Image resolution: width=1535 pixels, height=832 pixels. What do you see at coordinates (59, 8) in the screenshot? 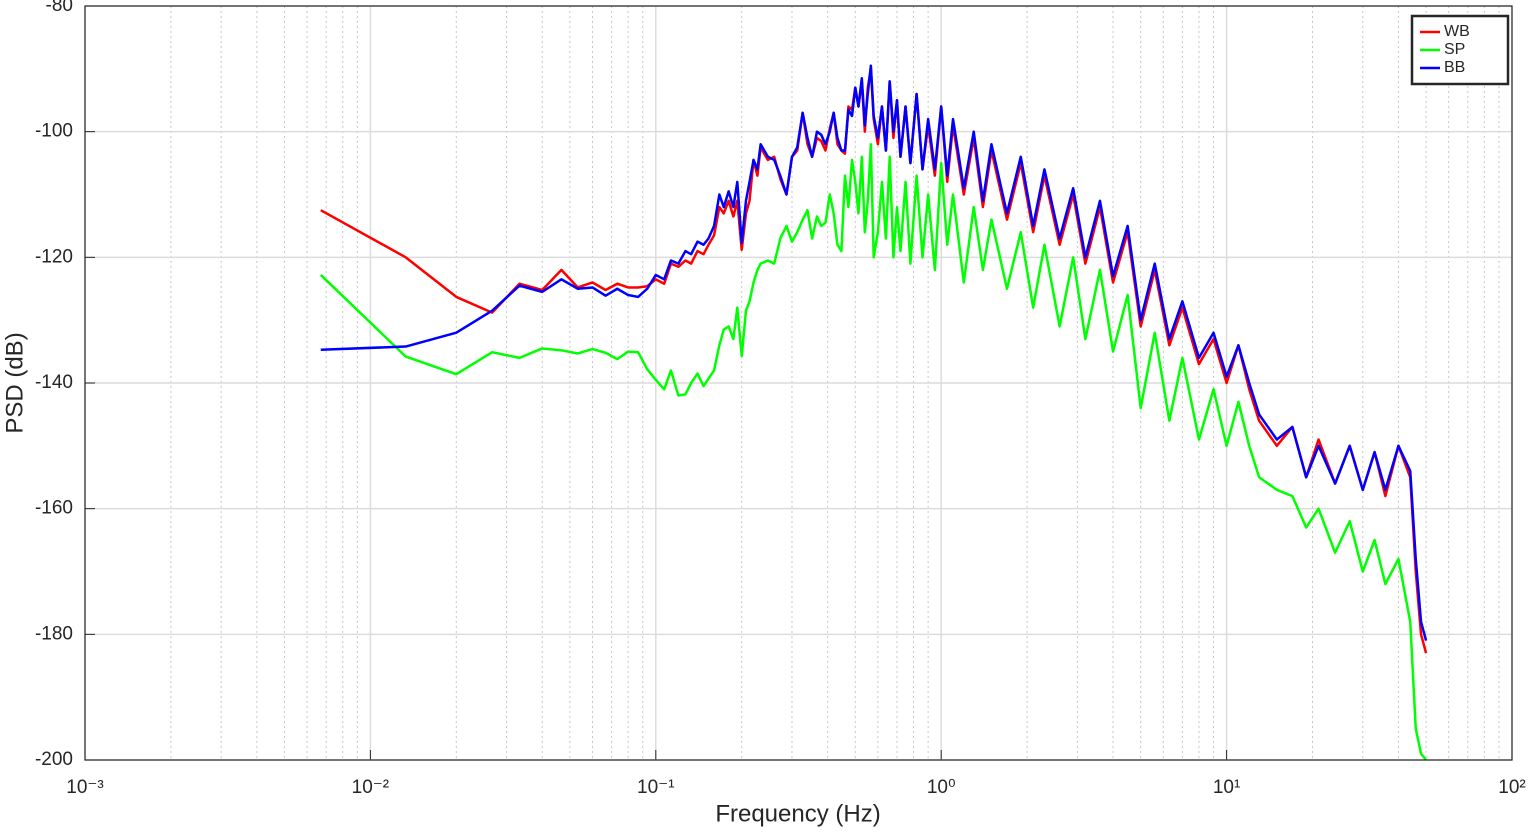
I see `y-tick-label: -80` at bounding box center [59, 8].